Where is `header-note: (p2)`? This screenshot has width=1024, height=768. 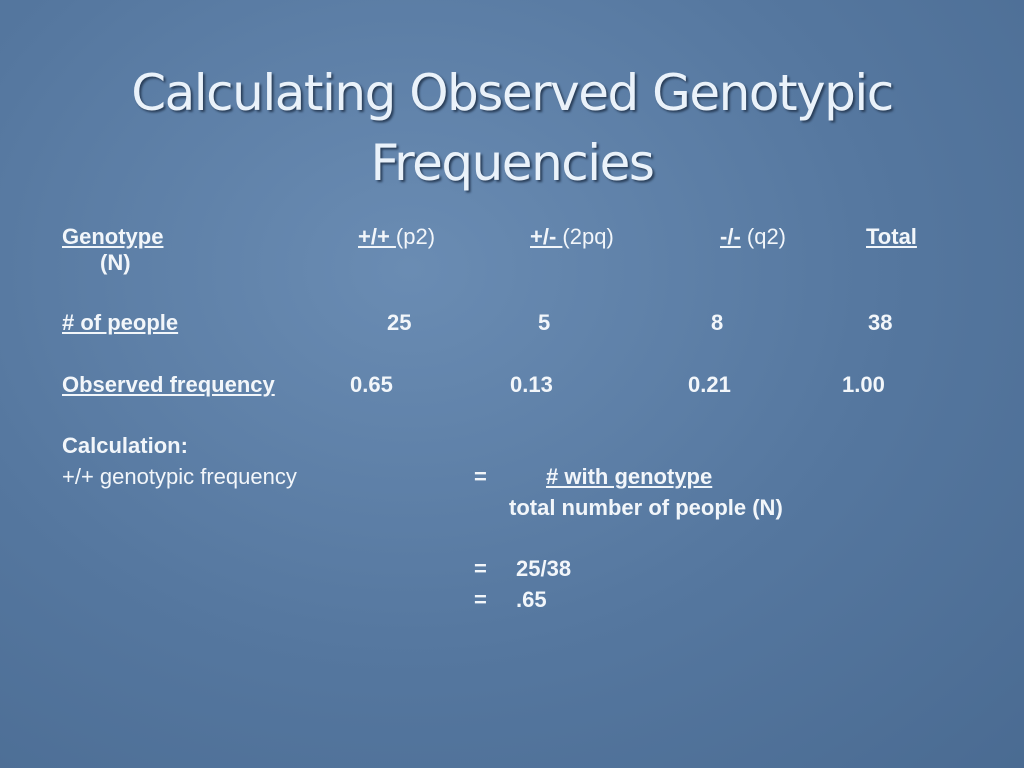 header-note: (p2) is located at coordinates (415, 236).